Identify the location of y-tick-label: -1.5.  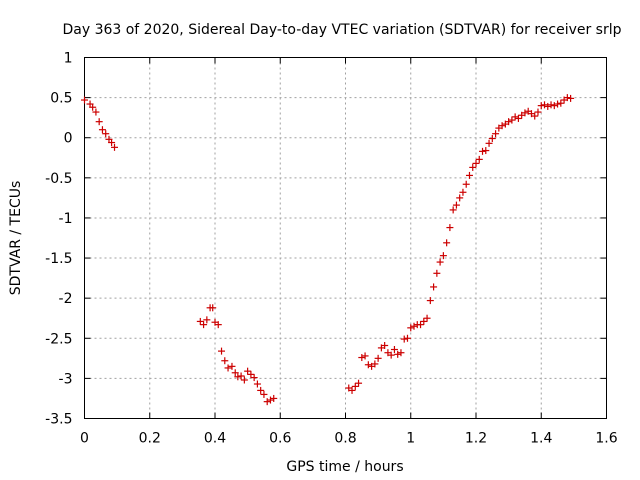
(58, 259).